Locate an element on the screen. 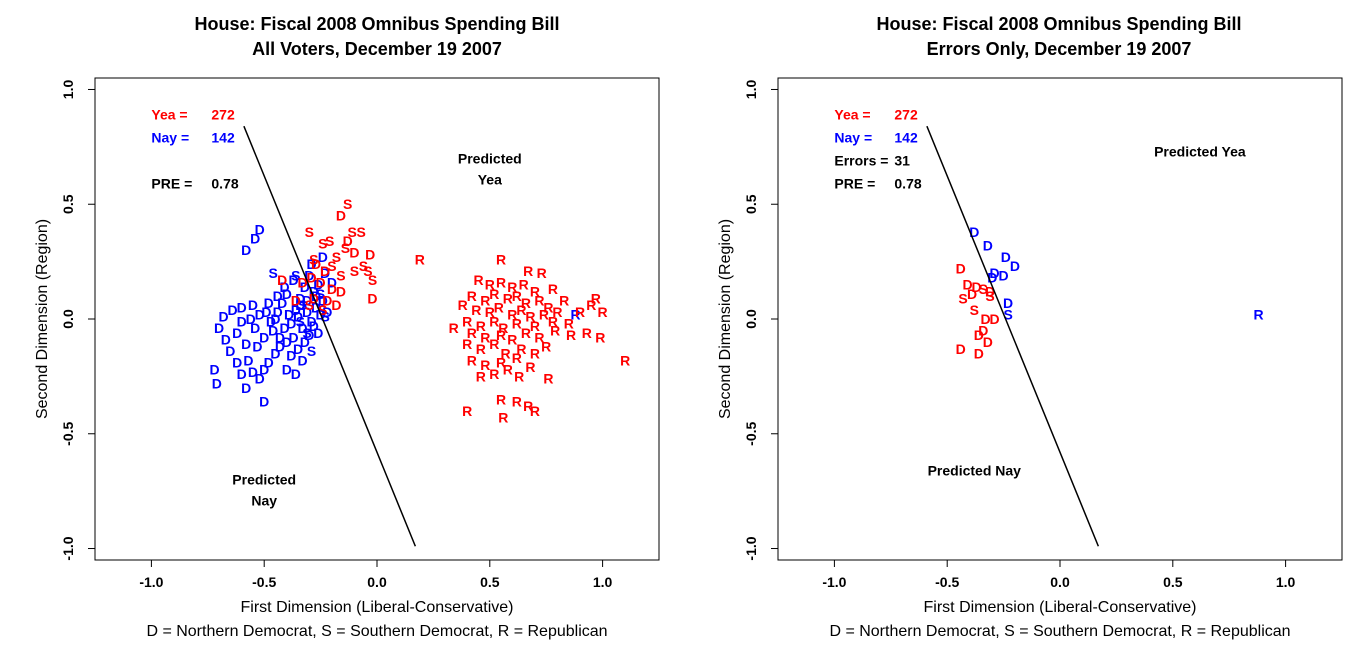 The width and height of the screenshot is (1366, 651). data-point-nay: R is located at coordinates (1258, 314).